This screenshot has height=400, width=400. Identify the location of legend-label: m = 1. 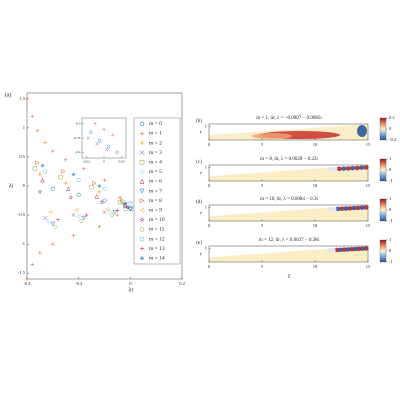
(155, 134).